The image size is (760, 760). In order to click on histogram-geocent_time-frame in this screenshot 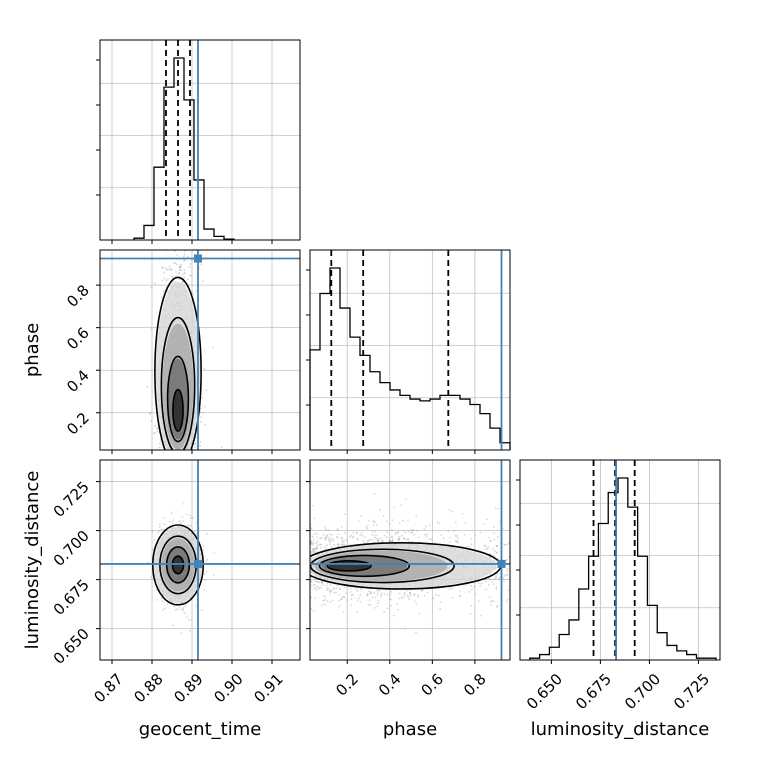, I will do `click(200, 140)`.